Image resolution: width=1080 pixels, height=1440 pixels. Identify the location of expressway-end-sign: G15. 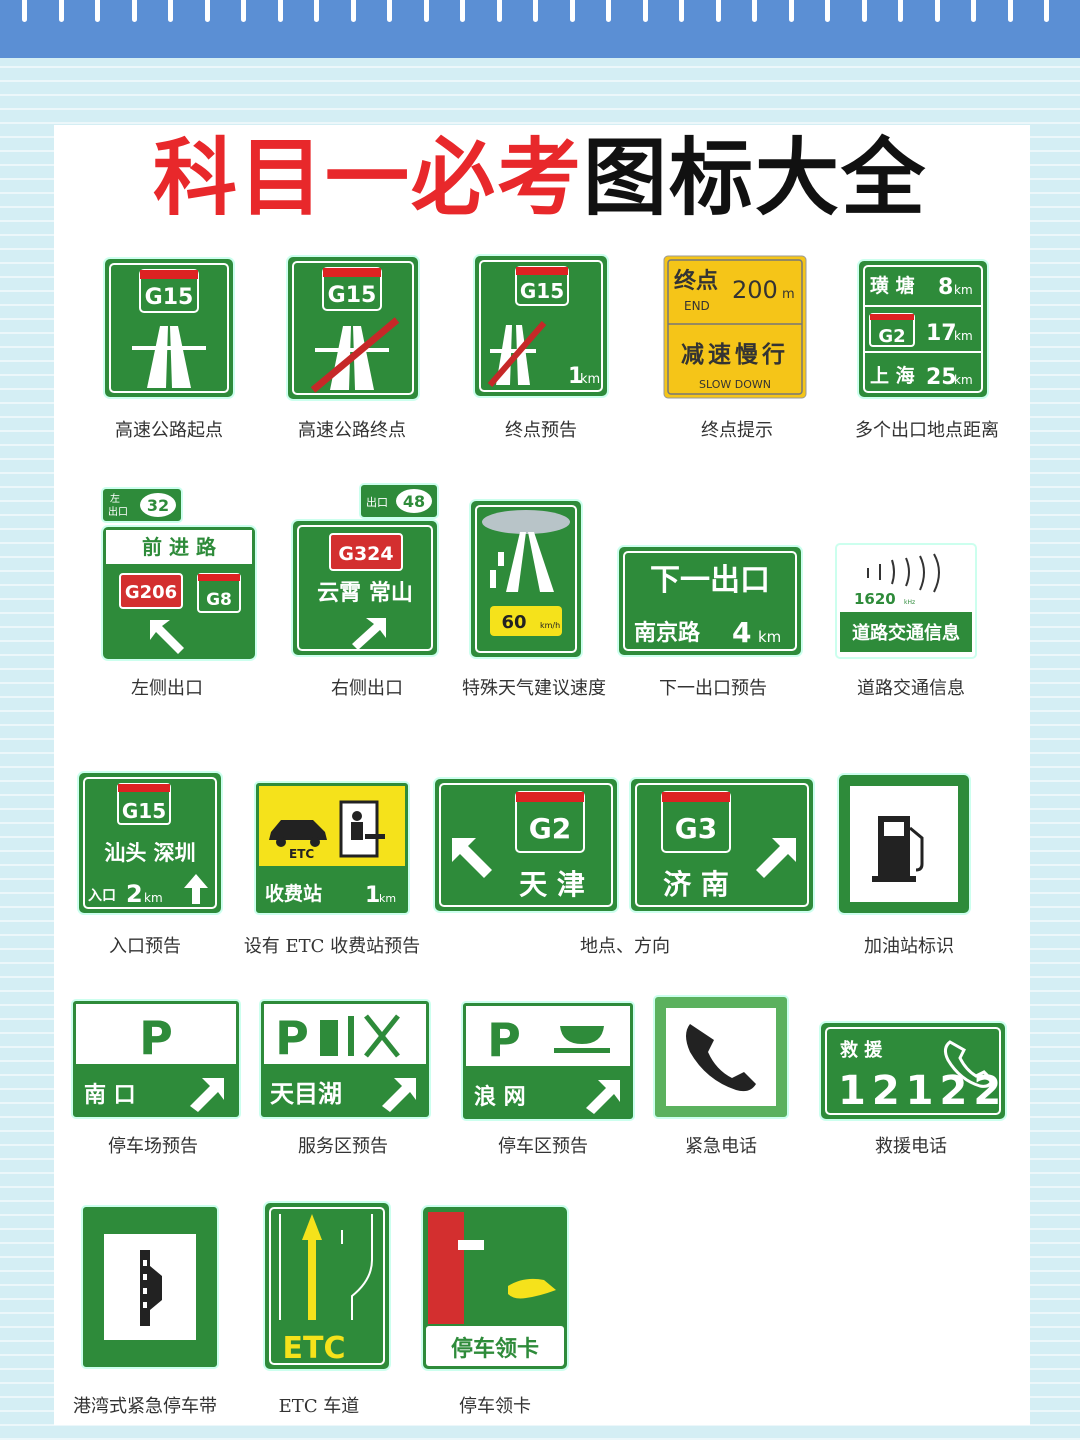
(353, 328).